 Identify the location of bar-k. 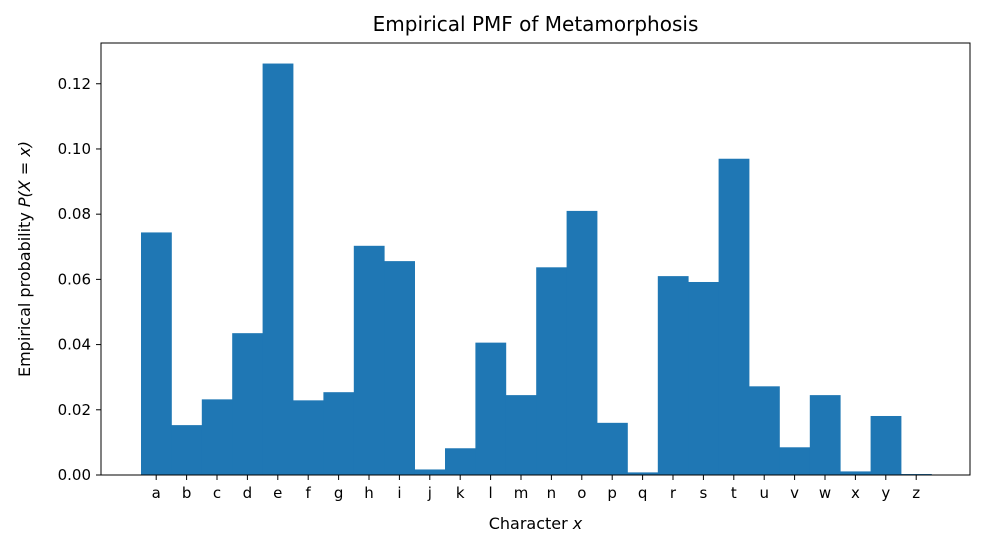
(460, 461).